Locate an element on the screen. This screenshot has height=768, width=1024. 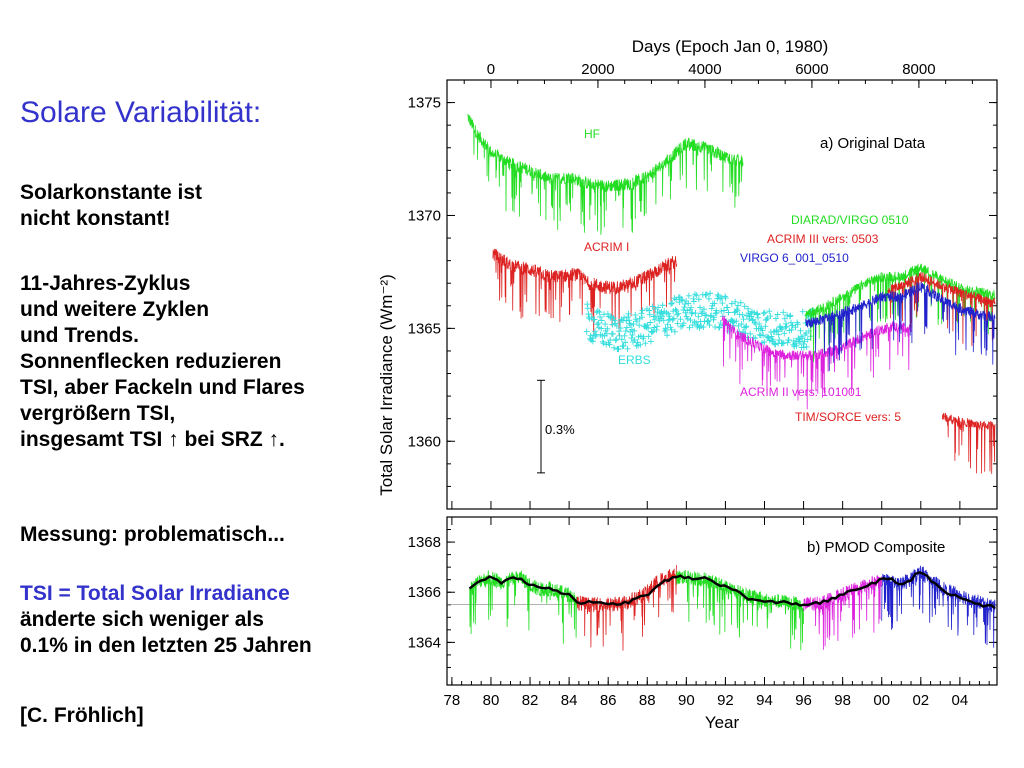
x-tick-label: 84 is located at coordinates (569, 700).